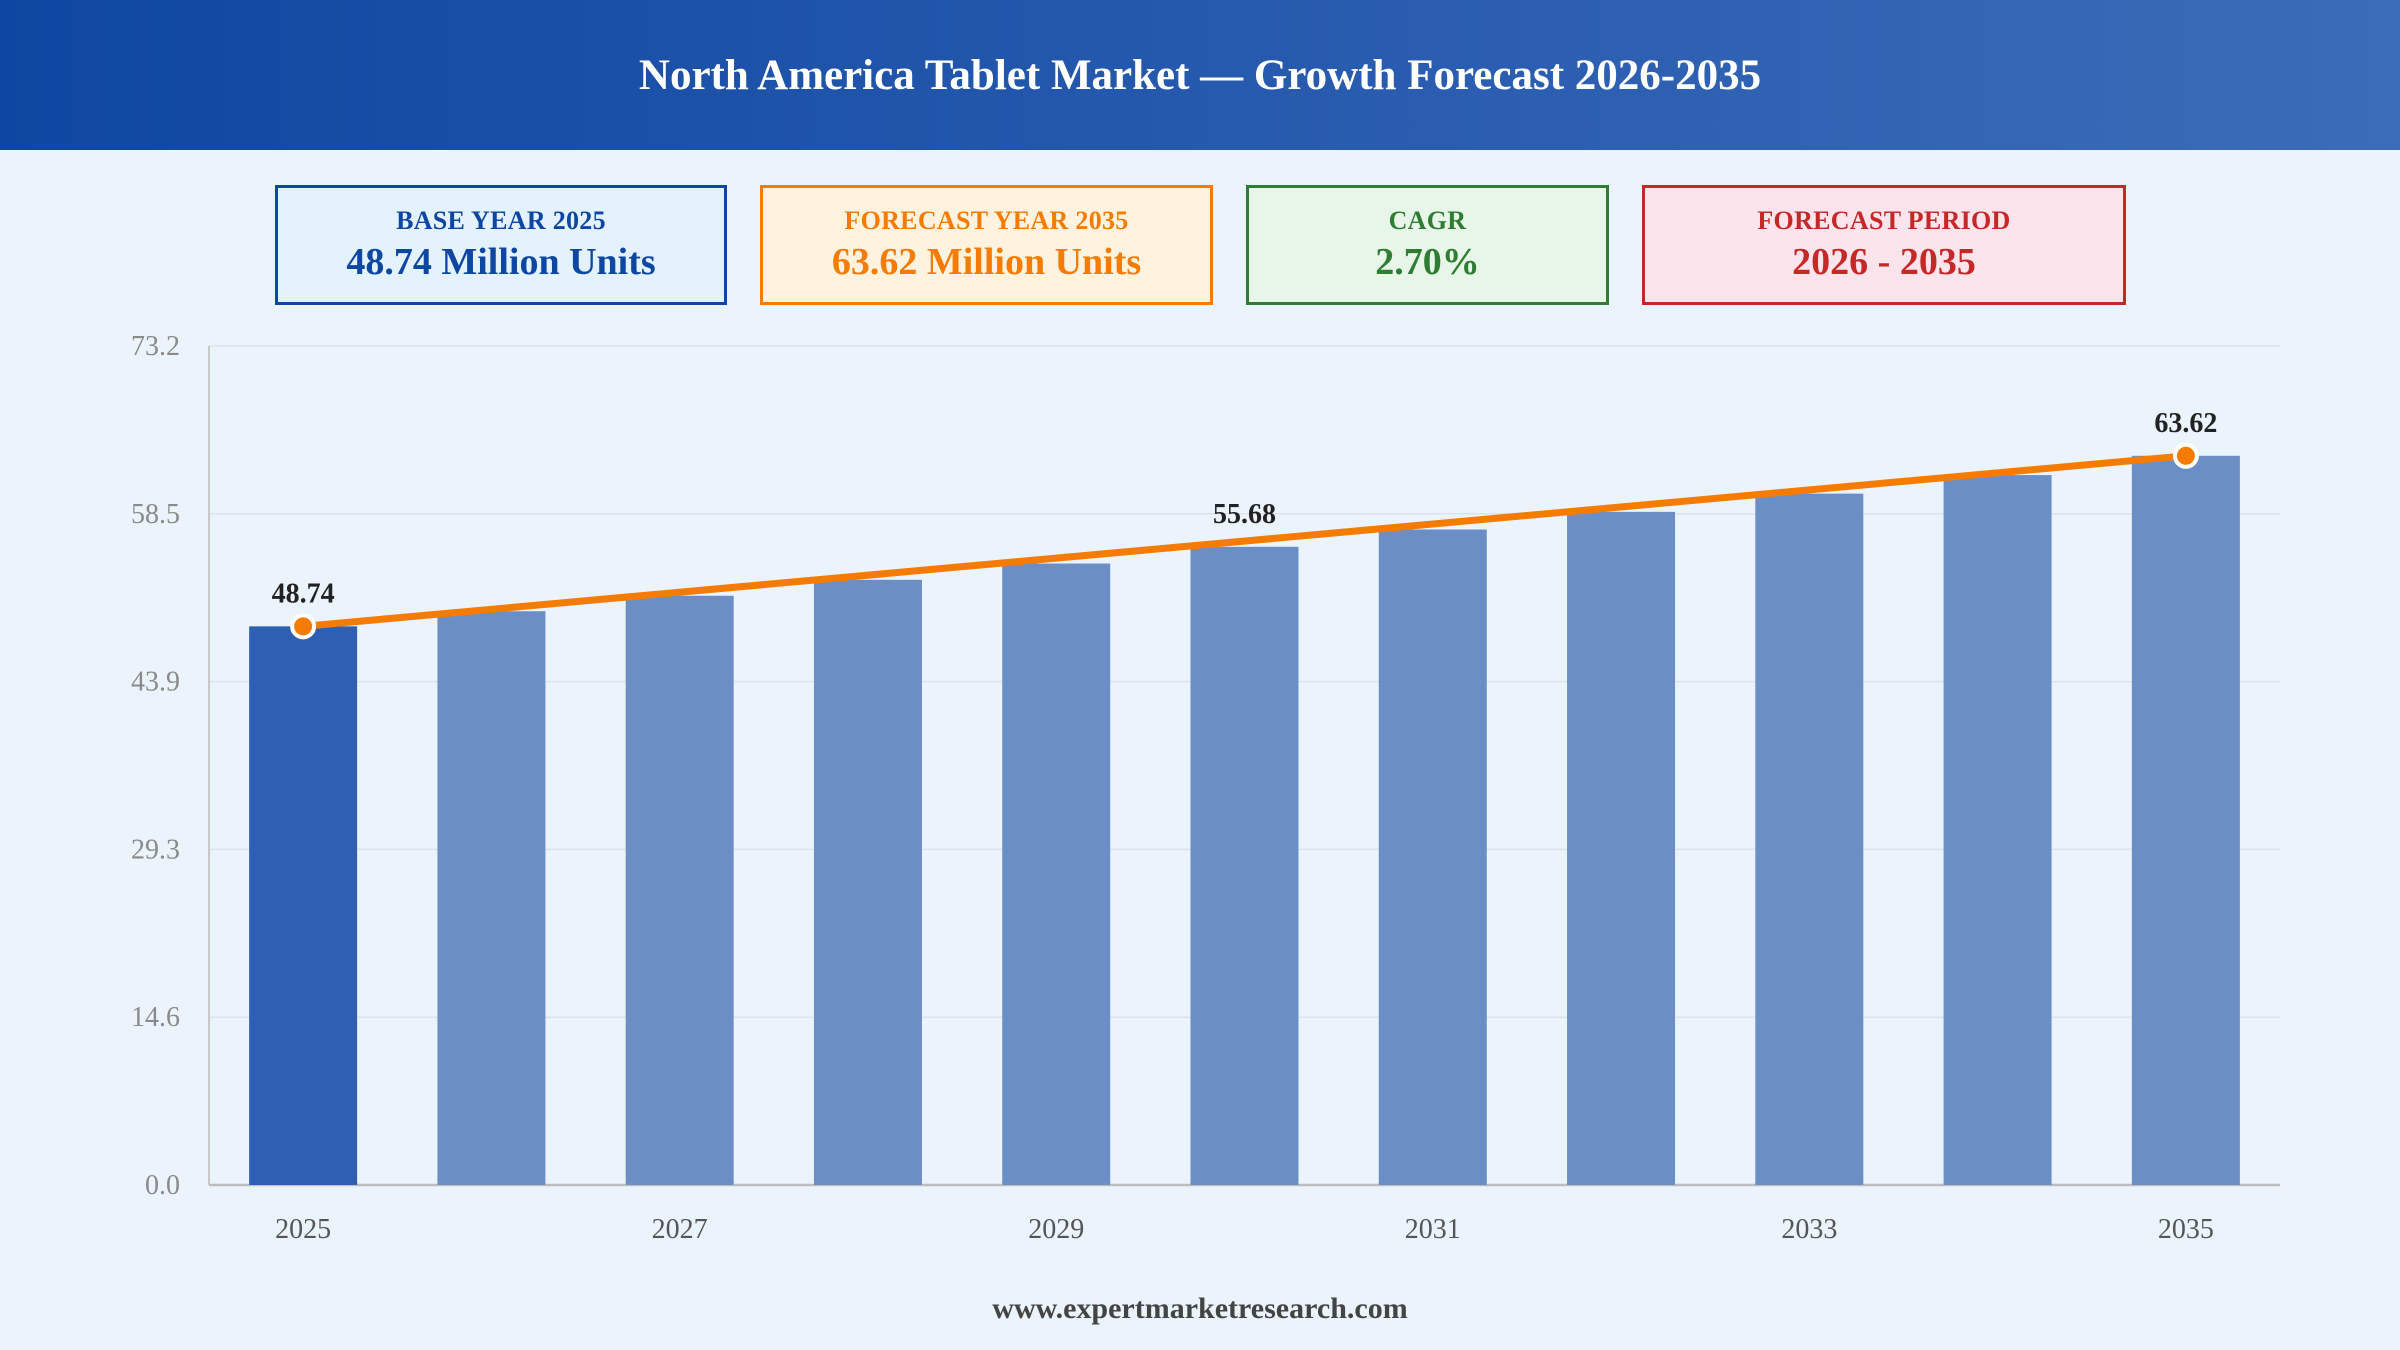 The height and width of the screenshot is (1350, 2400). What do you see at coordinates (1884, 220) in the screenshot?
I see `kpi-label: FORECAST PERIOD` at bounding box center [1884, 220].